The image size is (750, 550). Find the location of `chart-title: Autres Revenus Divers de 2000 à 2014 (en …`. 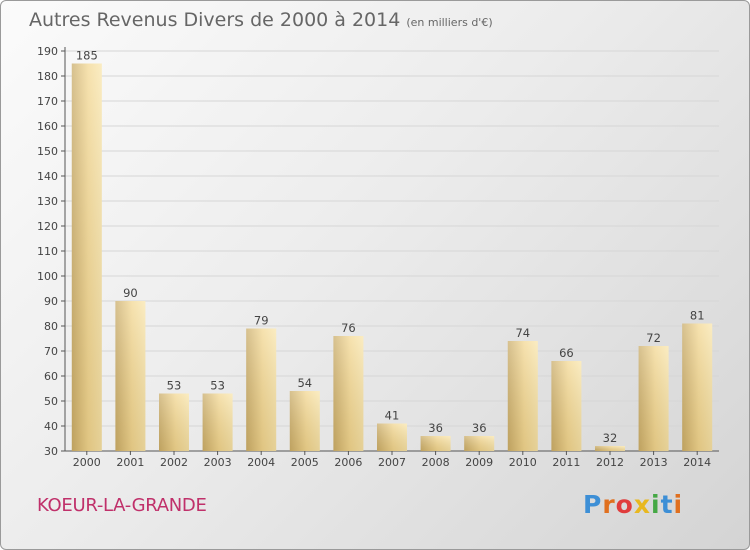

chart-title: Autres Revenus Divers de 2000 à 2014 (en … is located at coordinates (261, 20).